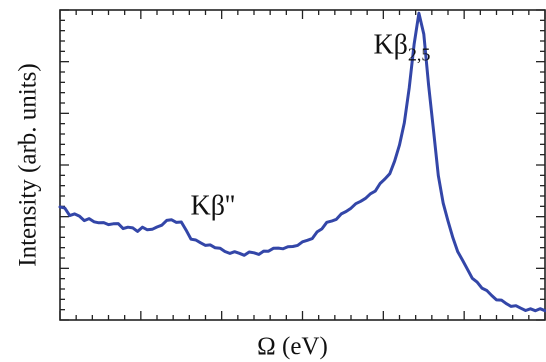 The height and width of the screenshot is (362, 546). I want to click on kbeta-25-label: Kβ2,5, so click(401, 46).